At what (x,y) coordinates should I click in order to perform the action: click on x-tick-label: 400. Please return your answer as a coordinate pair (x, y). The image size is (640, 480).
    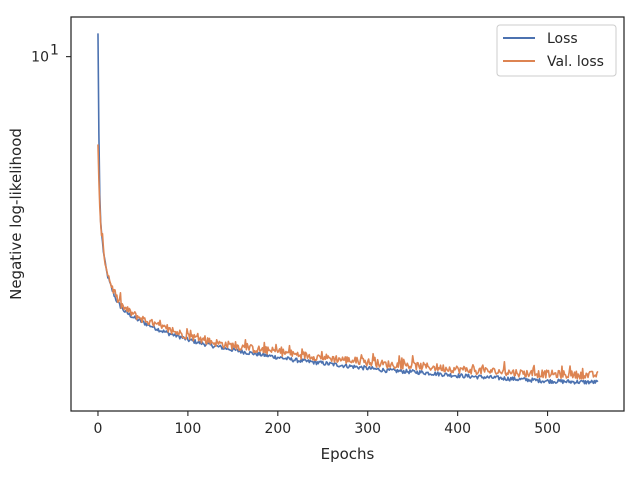
    Looking at the image, I should click on (457, 429).